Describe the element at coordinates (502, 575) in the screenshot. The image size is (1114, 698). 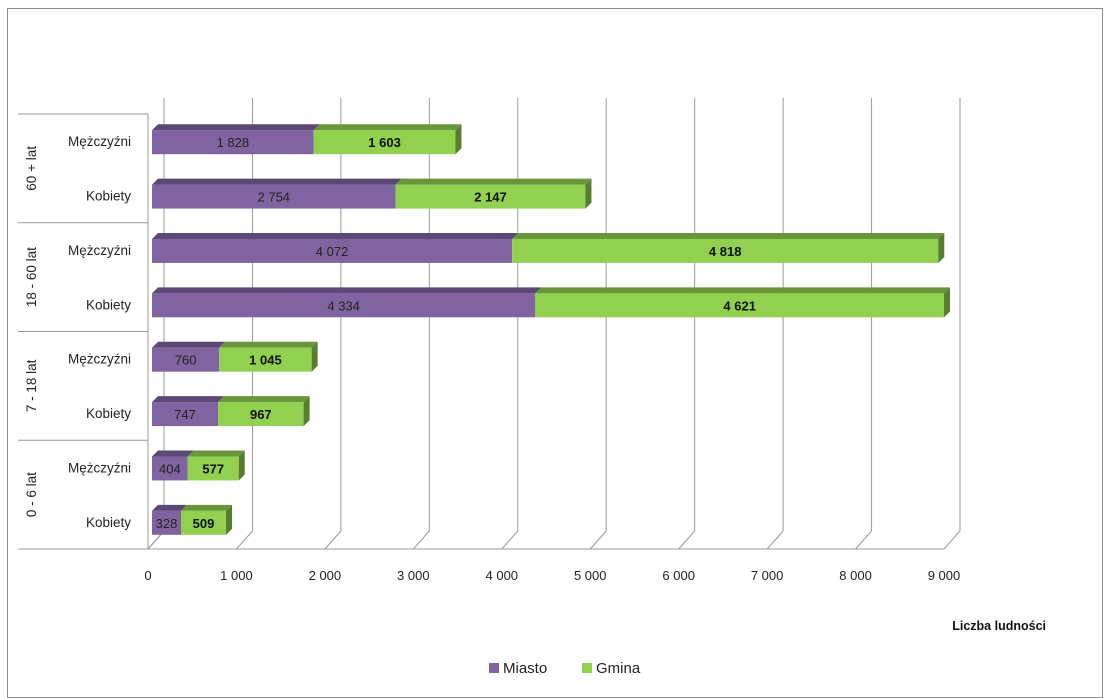
I see `x-tick-label: 4 000` at that location.